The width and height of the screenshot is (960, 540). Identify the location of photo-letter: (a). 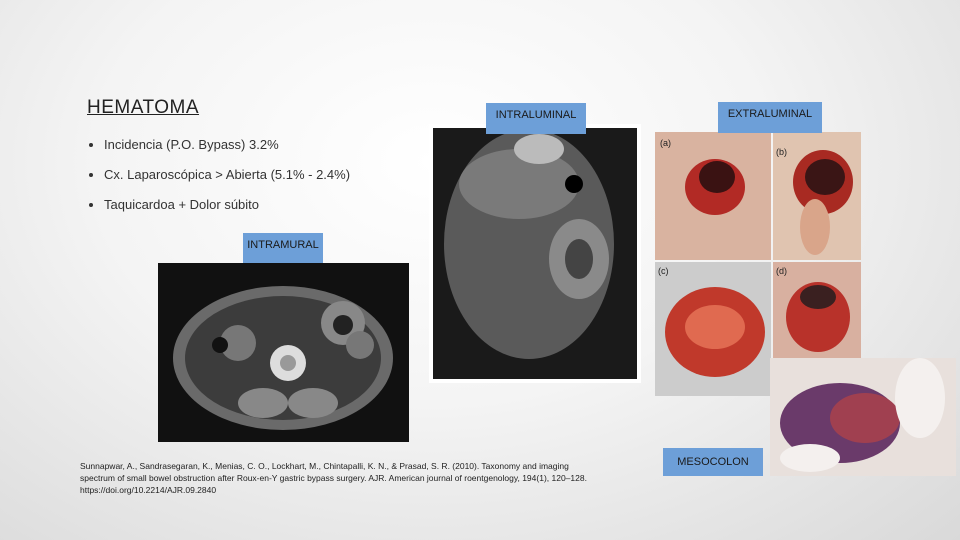
(665, 143).